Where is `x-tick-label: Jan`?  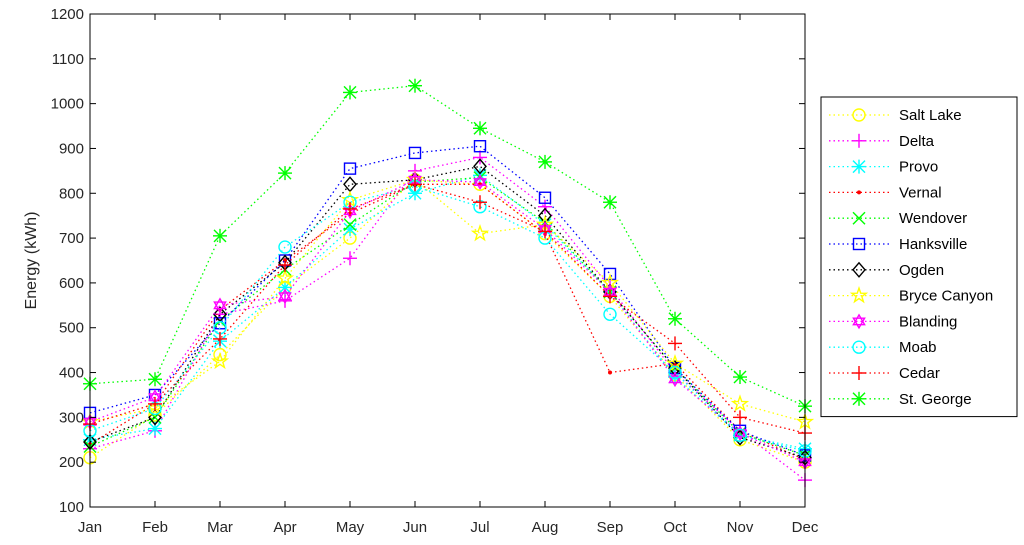
x-tick-label: Jan is located at coordinates (90, 527).